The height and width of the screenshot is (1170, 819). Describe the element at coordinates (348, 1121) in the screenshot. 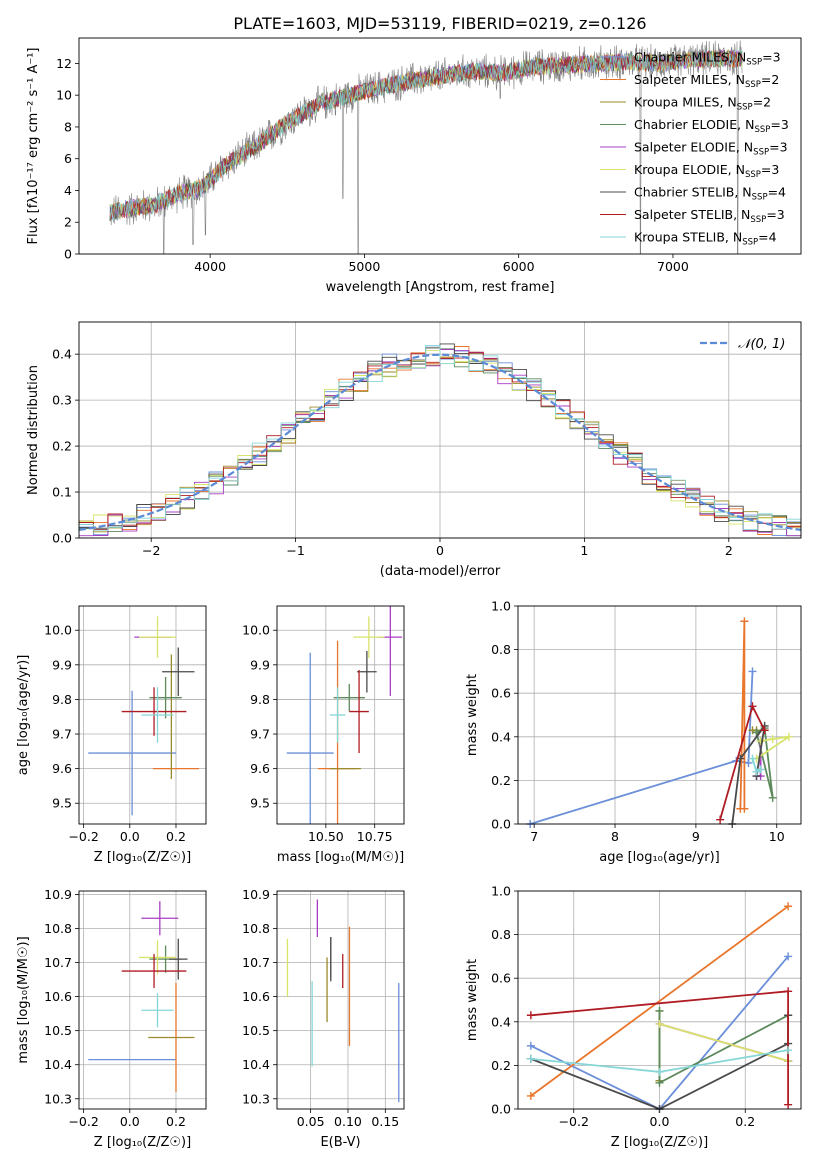

I see `x-tick-label: 0.10` at that location.